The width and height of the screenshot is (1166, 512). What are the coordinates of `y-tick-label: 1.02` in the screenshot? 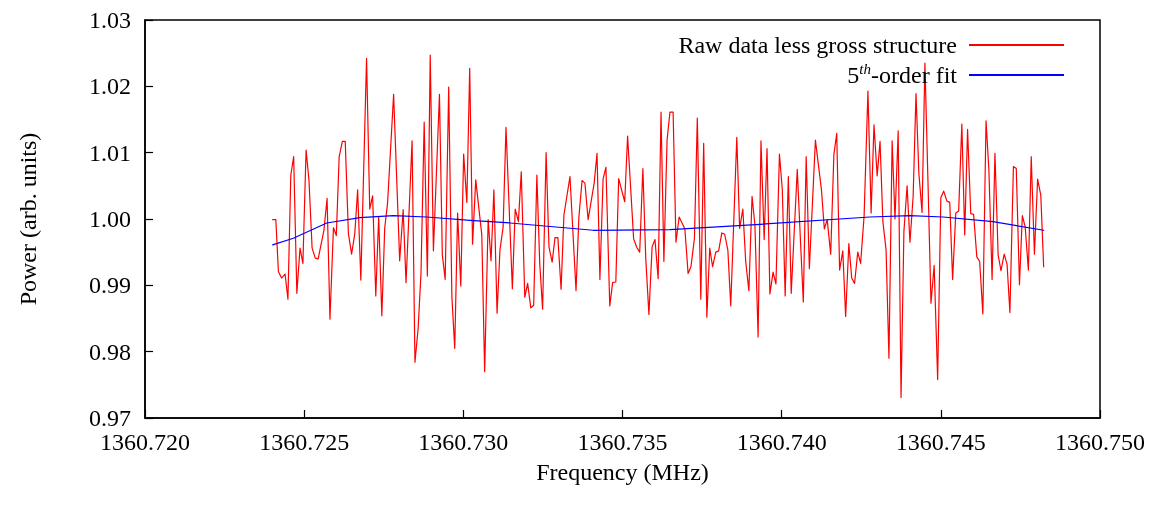 It's located at (110, 86).